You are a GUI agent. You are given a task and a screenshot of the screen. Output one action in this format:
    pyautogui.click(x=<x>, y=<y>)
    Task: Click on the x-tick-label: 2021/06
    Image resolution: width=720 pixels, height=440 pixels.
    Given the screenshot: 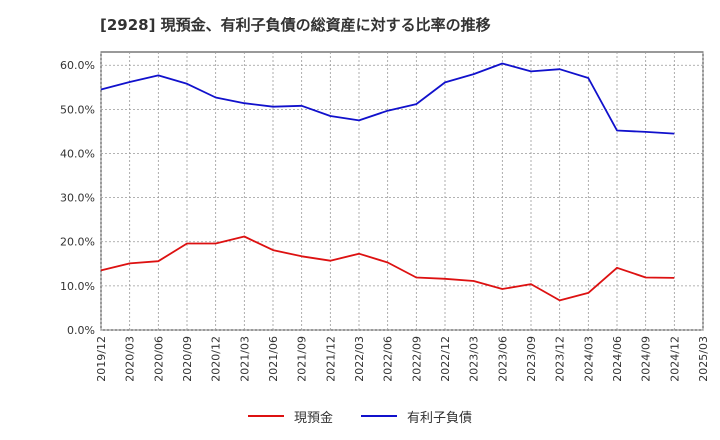 What is the action you would take?
    pyautogui.click(x=273, y=359)
    